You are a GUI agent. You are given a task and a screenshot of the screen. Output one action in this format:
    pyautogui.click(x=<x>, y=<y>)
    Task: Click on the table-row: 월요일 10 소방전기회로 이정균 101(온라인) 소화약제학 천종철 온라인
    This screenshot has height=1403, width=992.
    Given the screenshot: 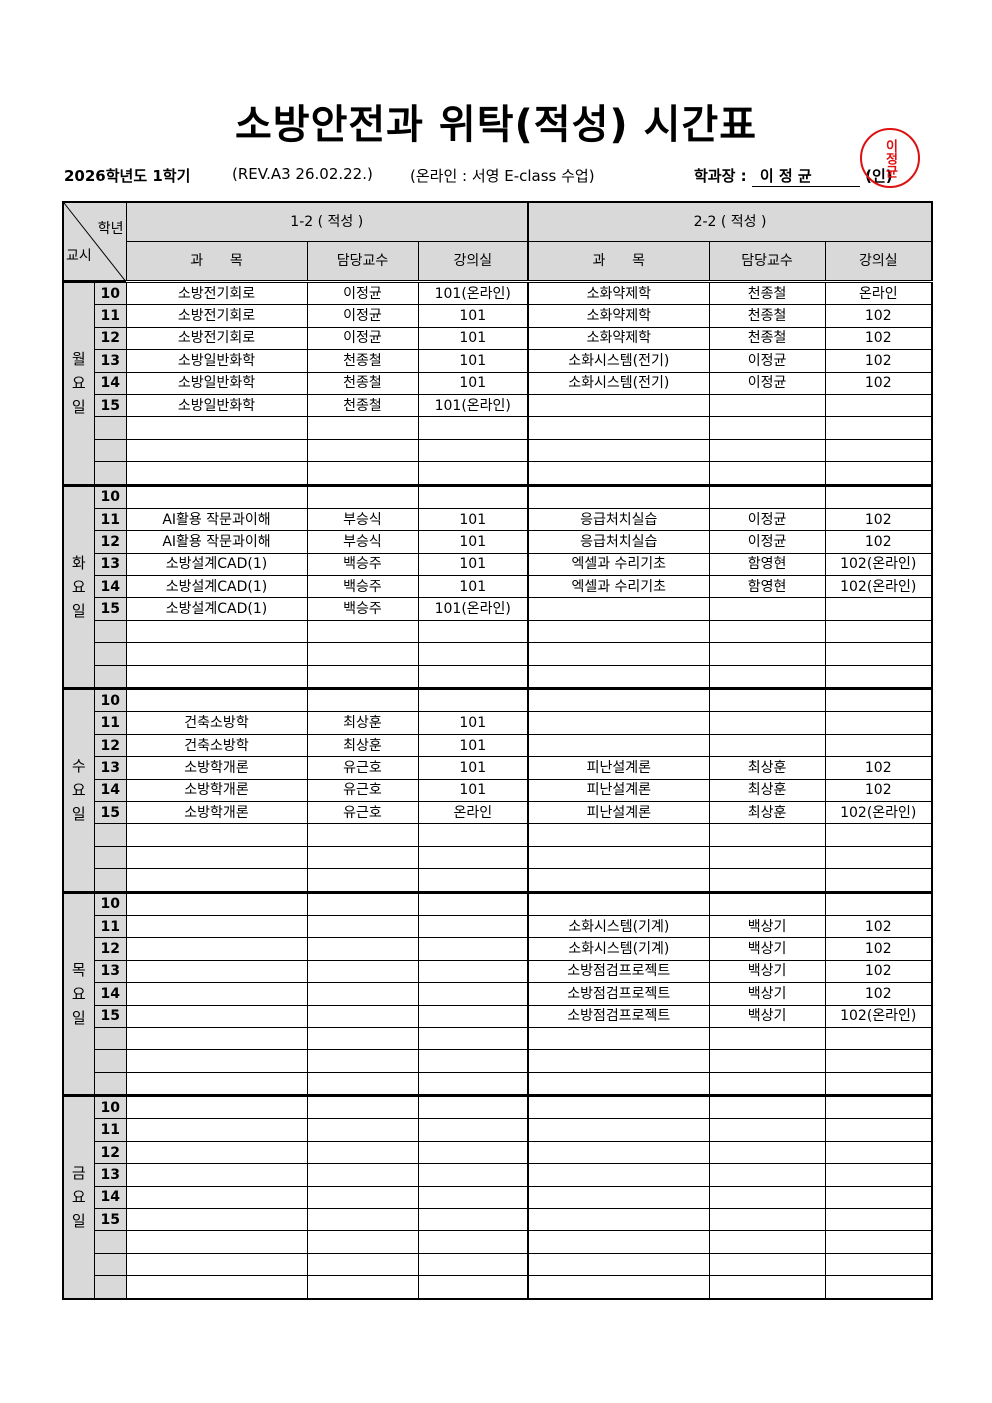 What is the action you would take?
    pyautogui.click(x=497, y=382)
    